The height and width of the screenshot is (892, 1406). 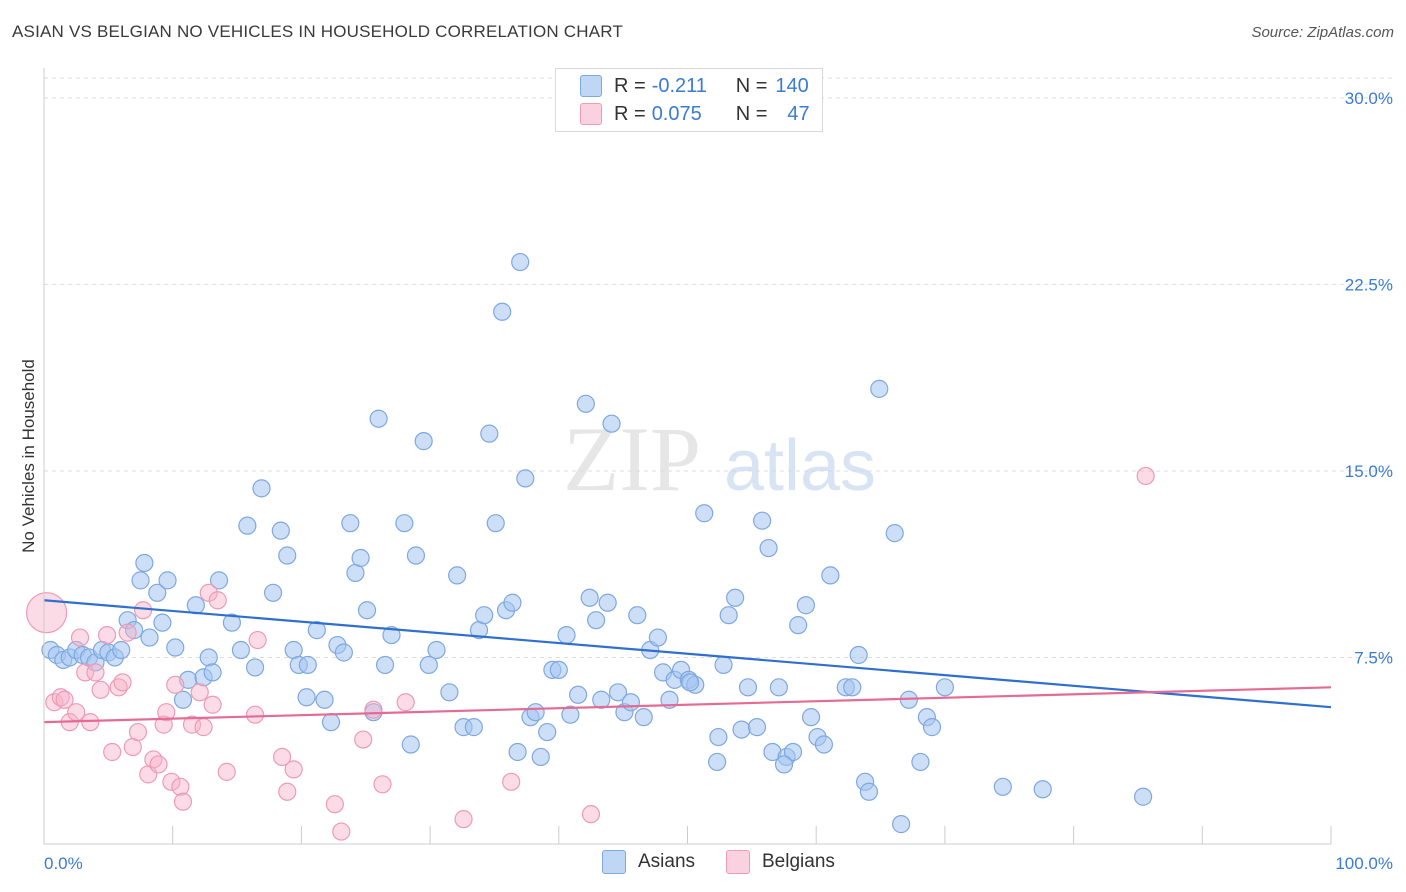 I want to click on legend-row-belgians: R = 0.075 N = 47, so click(x=695, y=114).